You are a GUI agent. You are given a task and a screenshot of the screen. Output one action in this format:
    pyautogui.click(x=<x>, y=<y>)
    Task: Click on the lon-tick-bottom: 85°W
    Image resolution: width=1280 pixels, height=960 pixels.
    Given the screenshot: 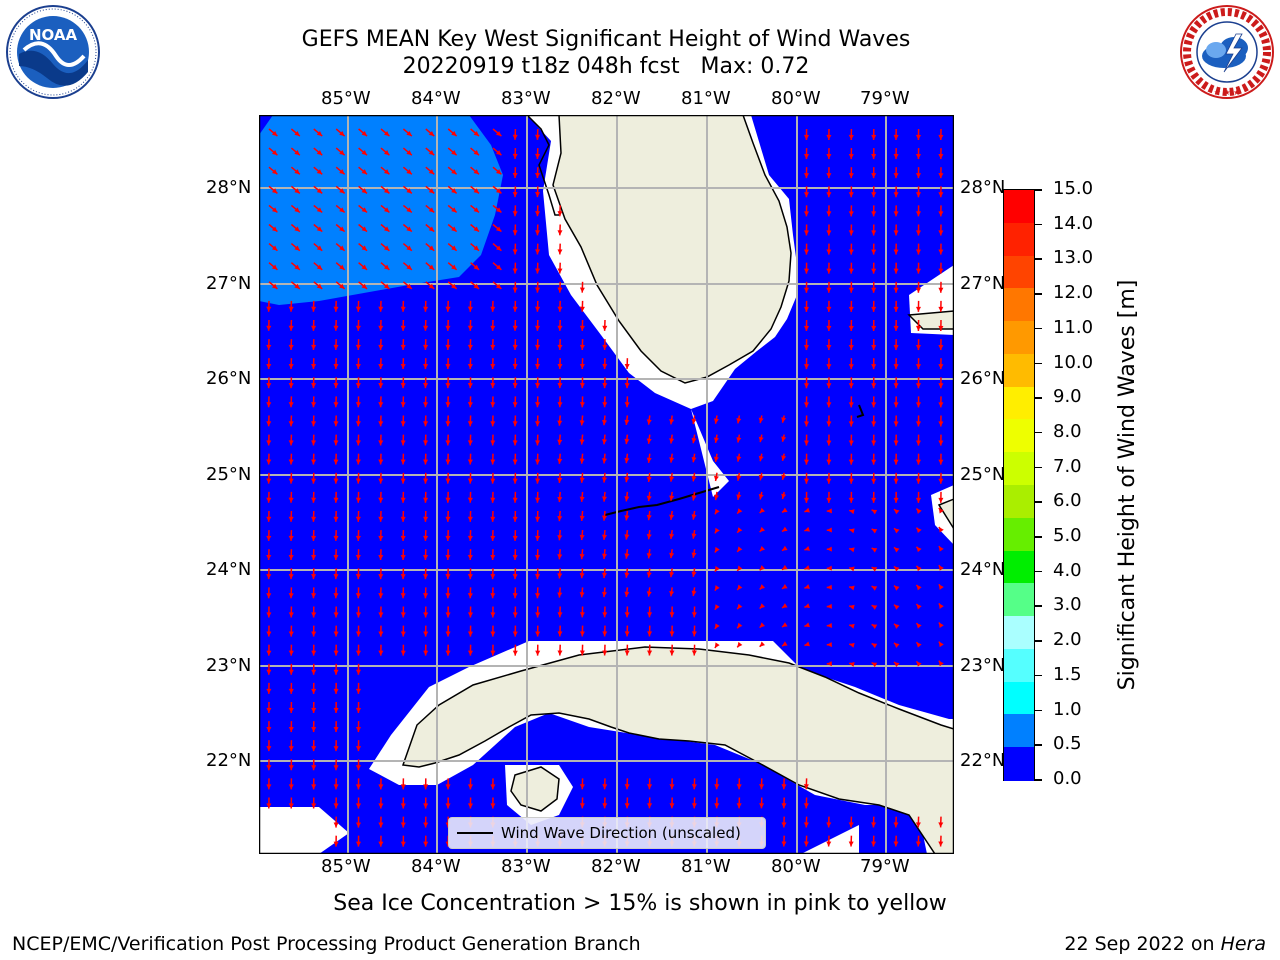 What is the action you would take?
    pyautogui.click(x=346, y=866)
    